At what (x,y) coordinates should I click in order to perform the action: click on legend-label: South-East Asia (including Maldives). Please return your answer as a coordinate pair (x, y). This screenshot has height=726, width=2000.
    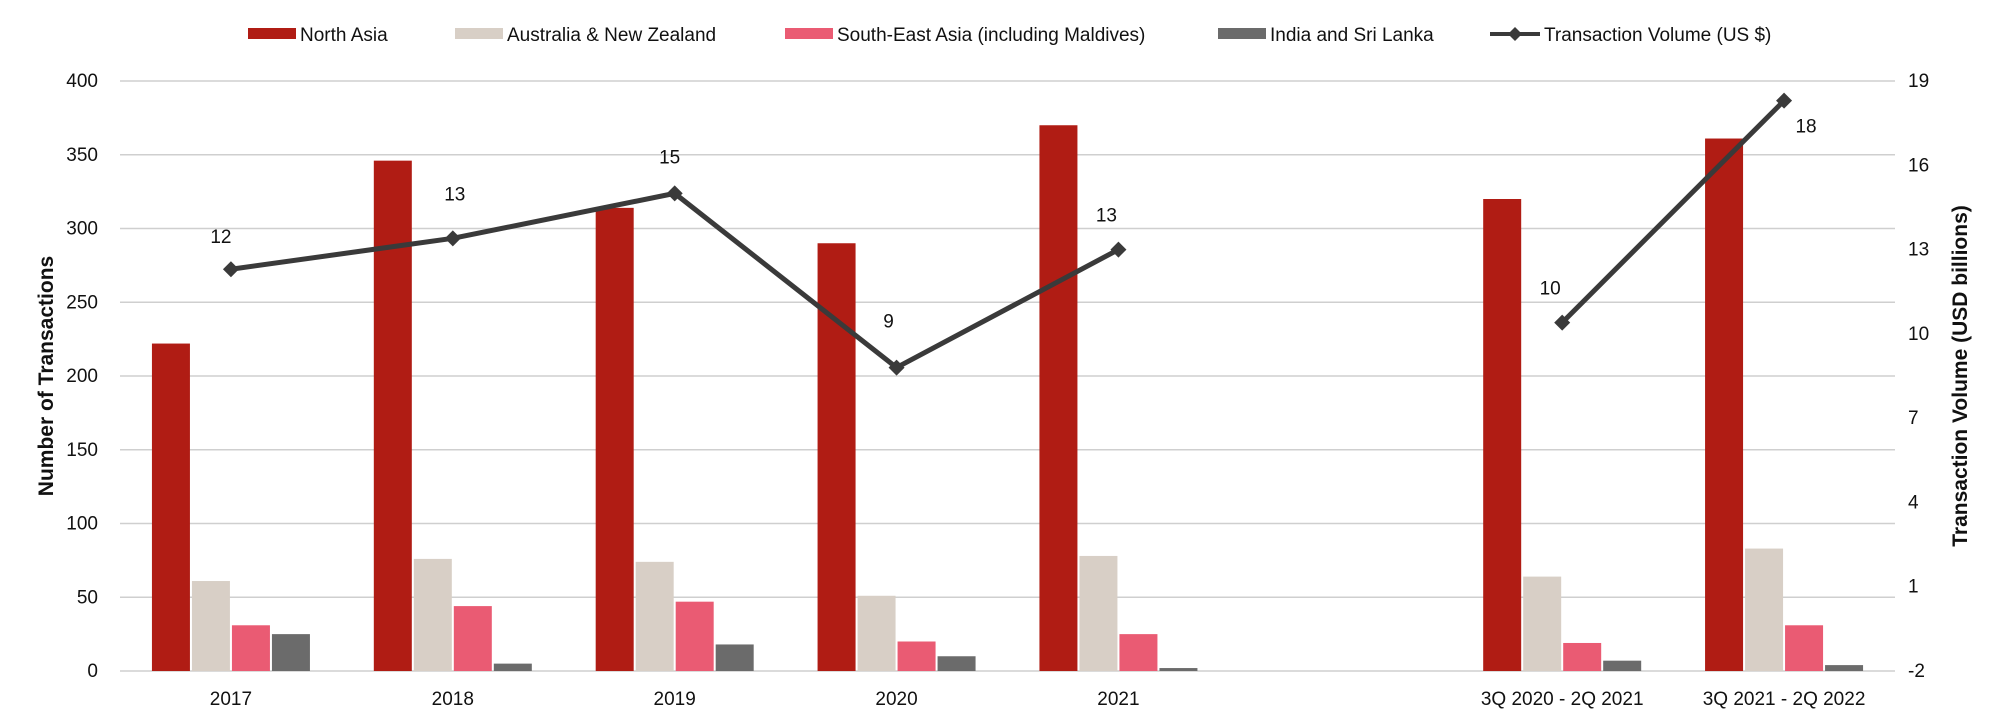
    Looking at the image, I should click on (991, 35).